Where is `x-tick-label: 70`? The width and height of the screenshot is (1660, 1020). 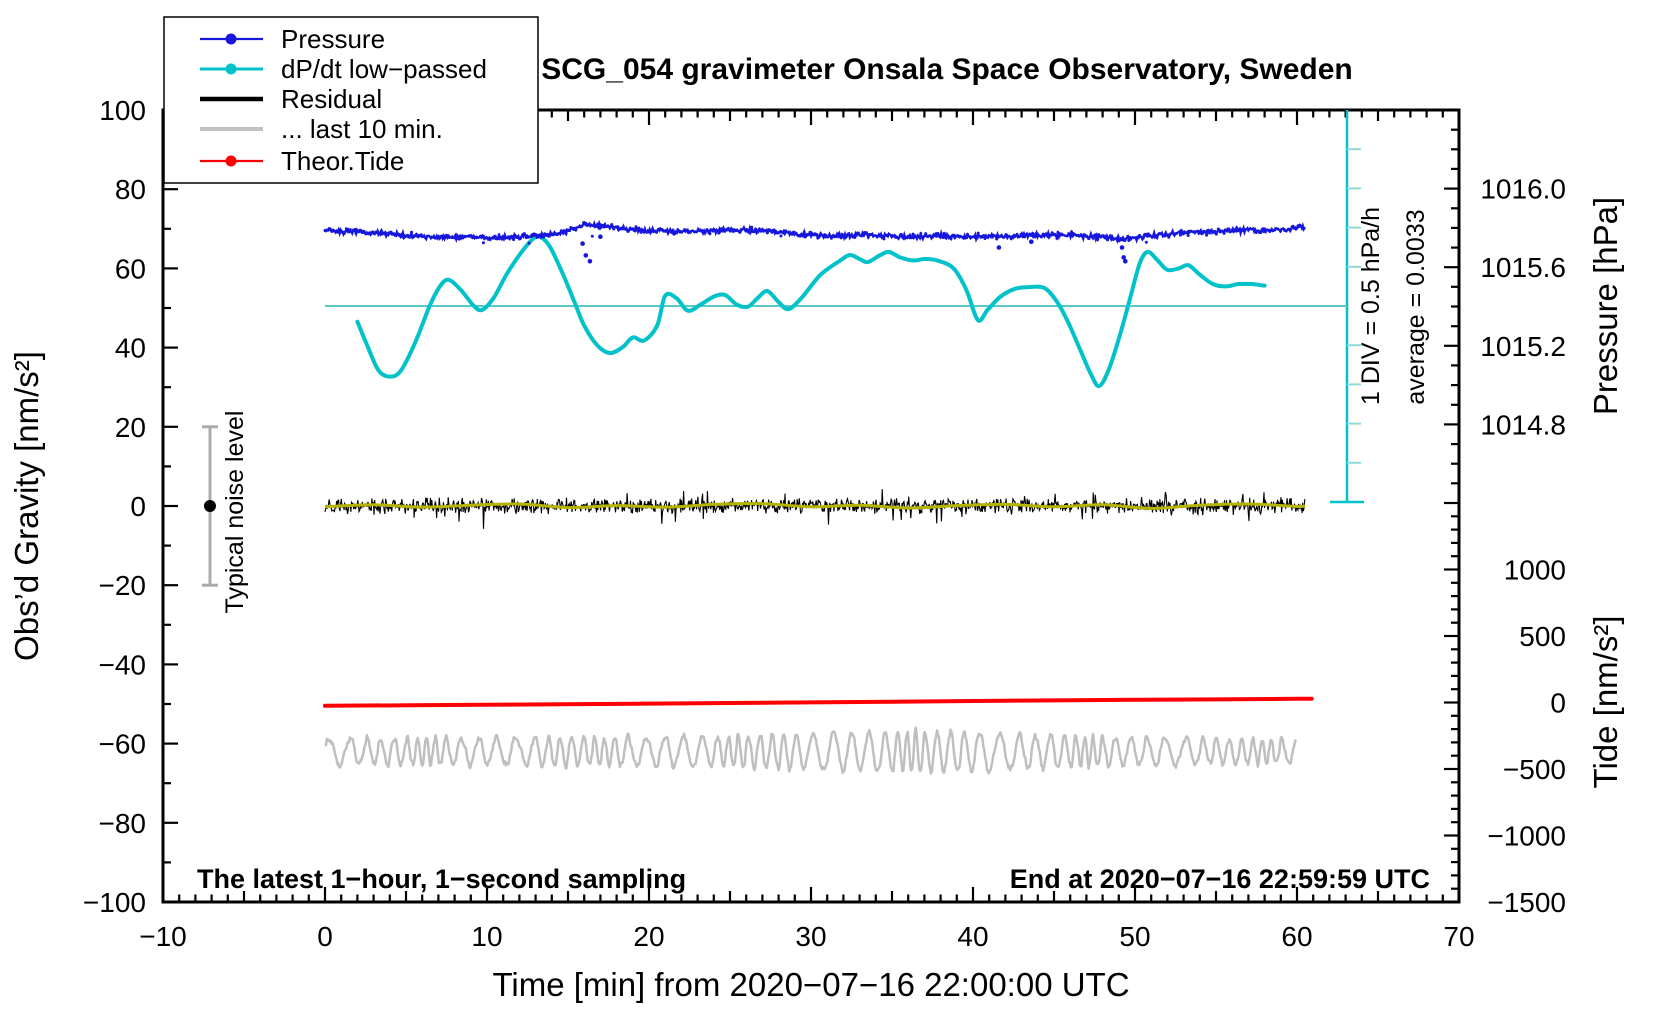
x-tick-label: 70 is located at coordinates (1458, 936).